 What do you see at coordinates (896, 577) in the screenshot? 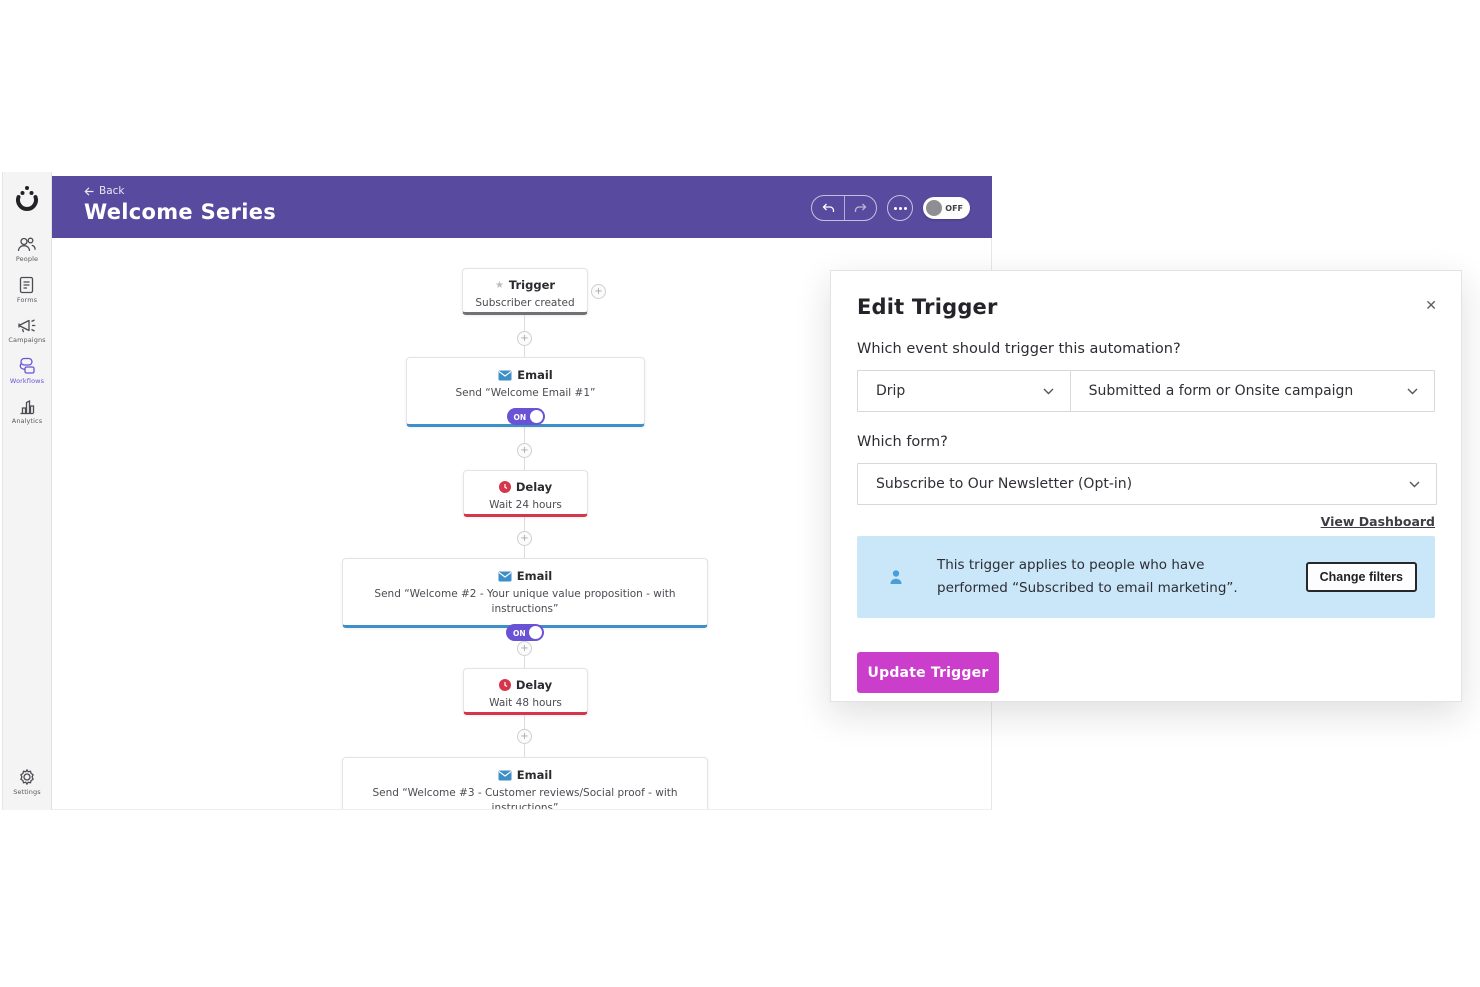
I see `person-icon` at bounding box center [896, 577].